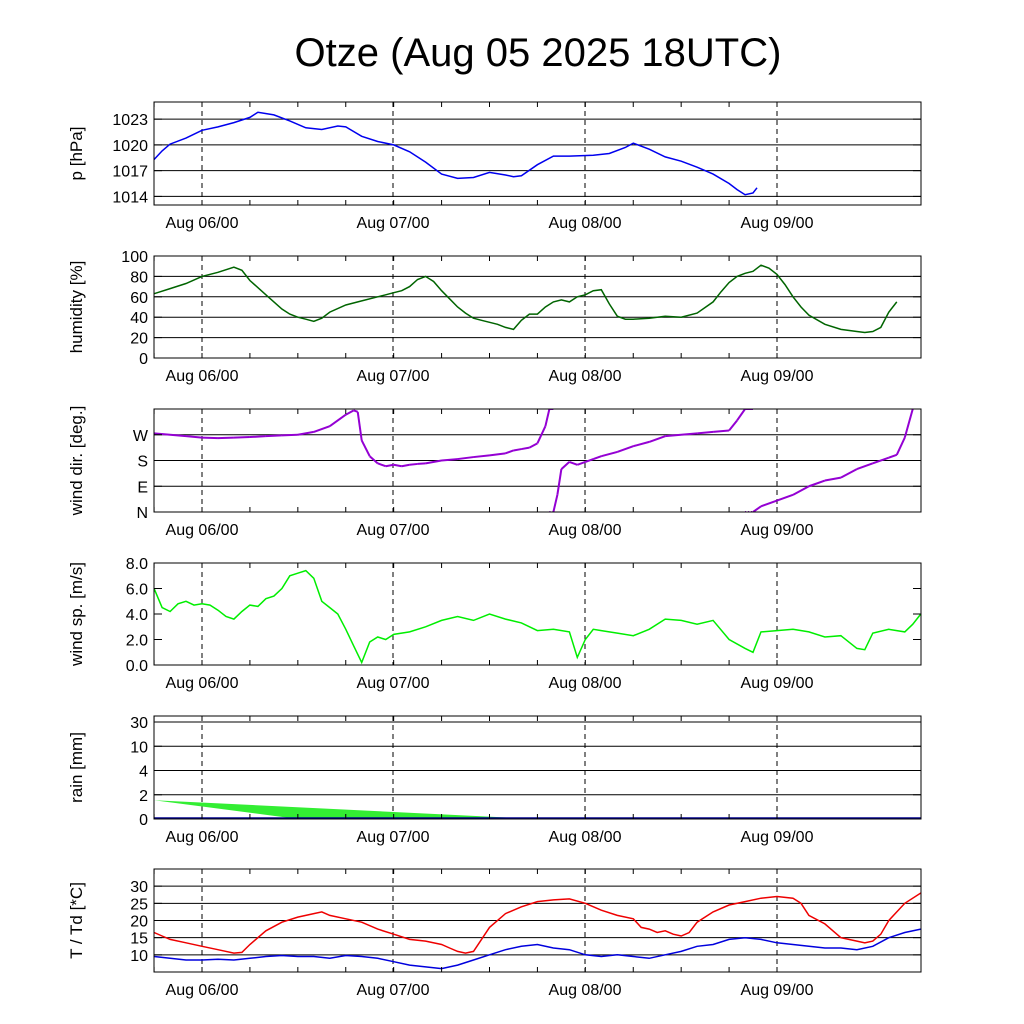 This screenshot has width=1024, height=1024. What do you see at coordinates (142, 487) in the screenshot?
I see `wind_direction-y-tick-label: E` at bounding box center [142, 487].